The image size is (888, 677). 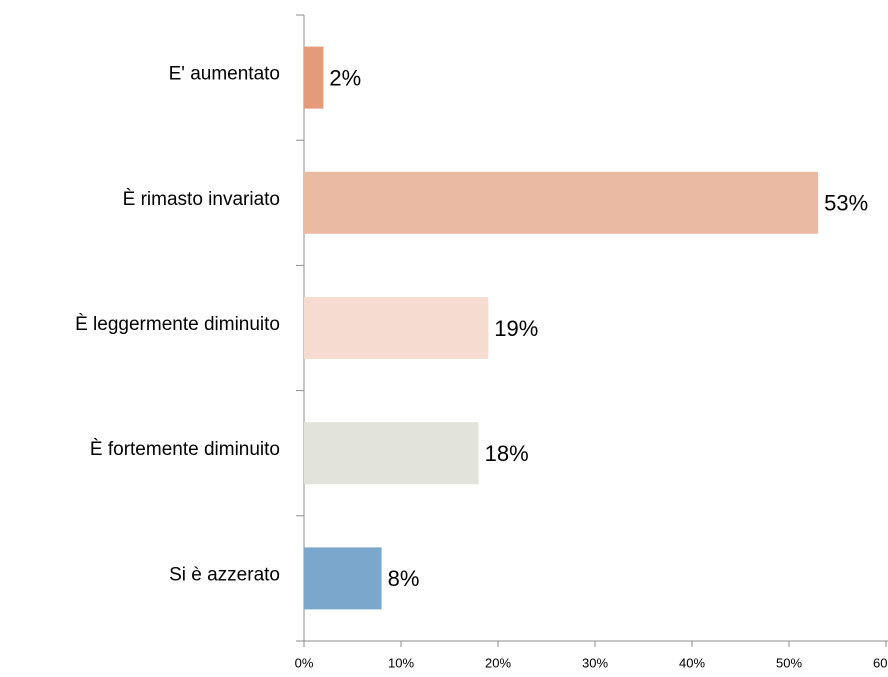 I want to click on x-tick-label: 50%, so click(x=789, y=662).